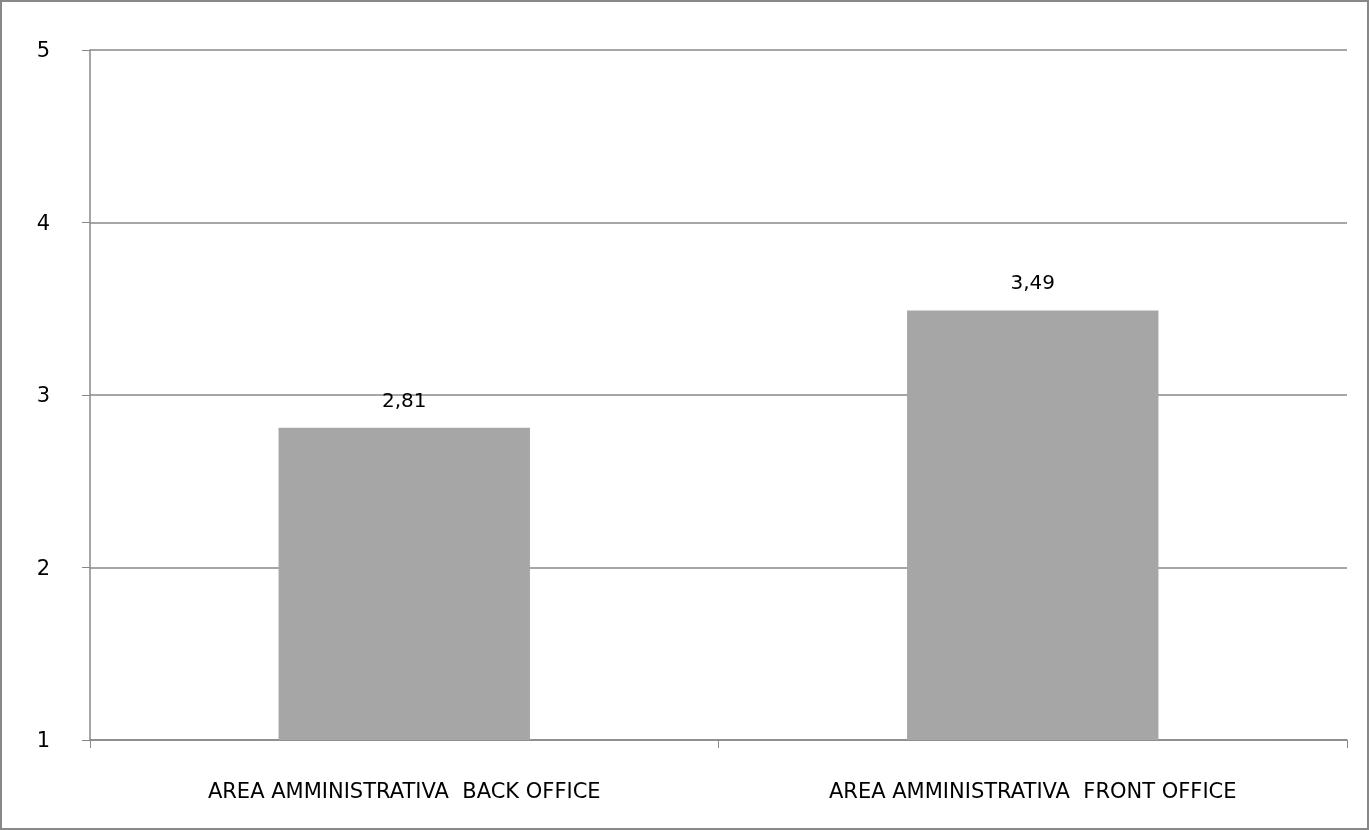  I want to click on y-tick-label: 4, so click(43, 222).